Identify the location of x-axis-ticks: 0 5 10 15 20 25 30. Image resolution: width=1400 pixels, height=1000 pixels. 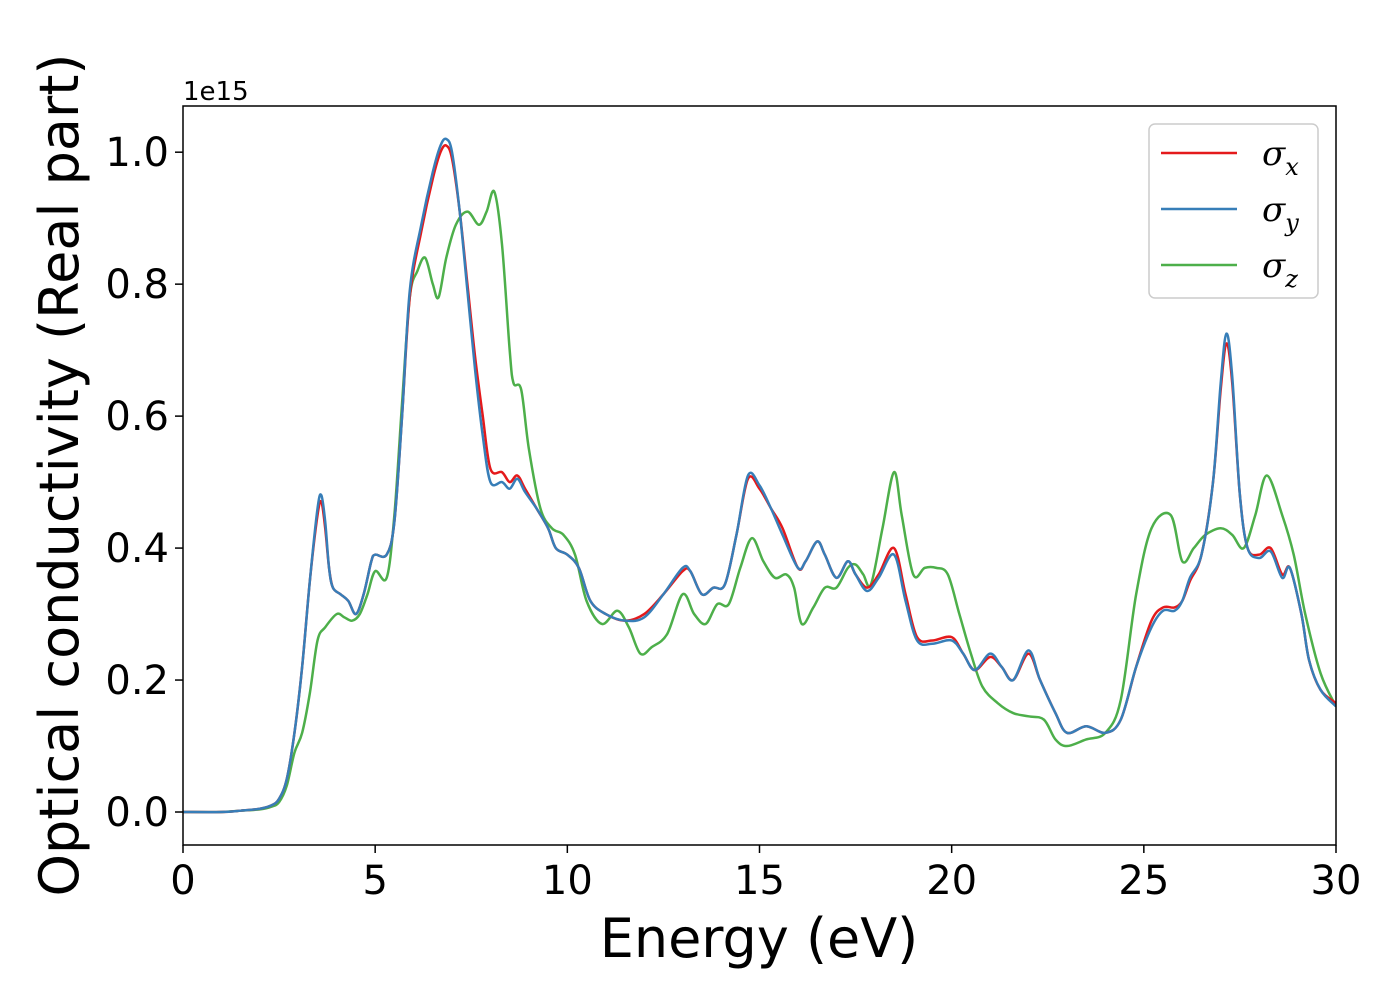
(765, 874).